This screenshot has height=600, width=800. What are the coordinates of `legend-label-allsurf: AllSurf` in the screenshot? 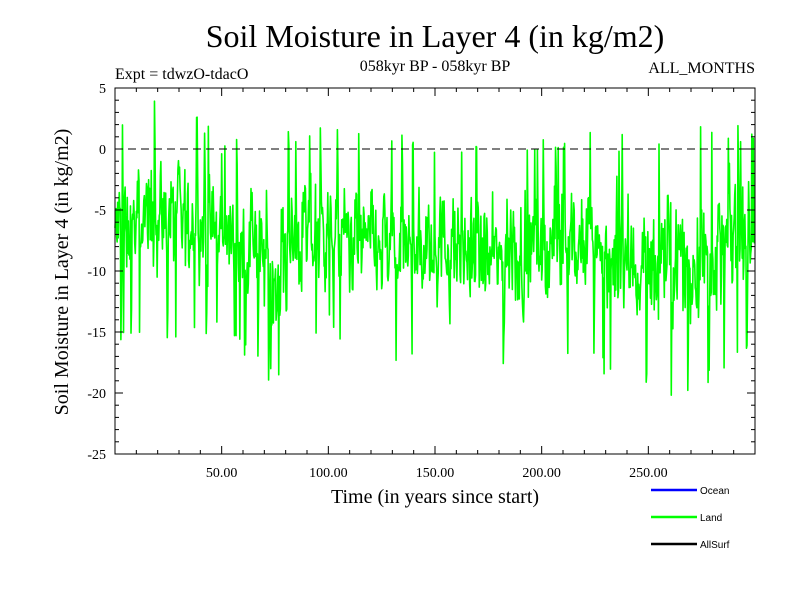 It's located at (715, 545).